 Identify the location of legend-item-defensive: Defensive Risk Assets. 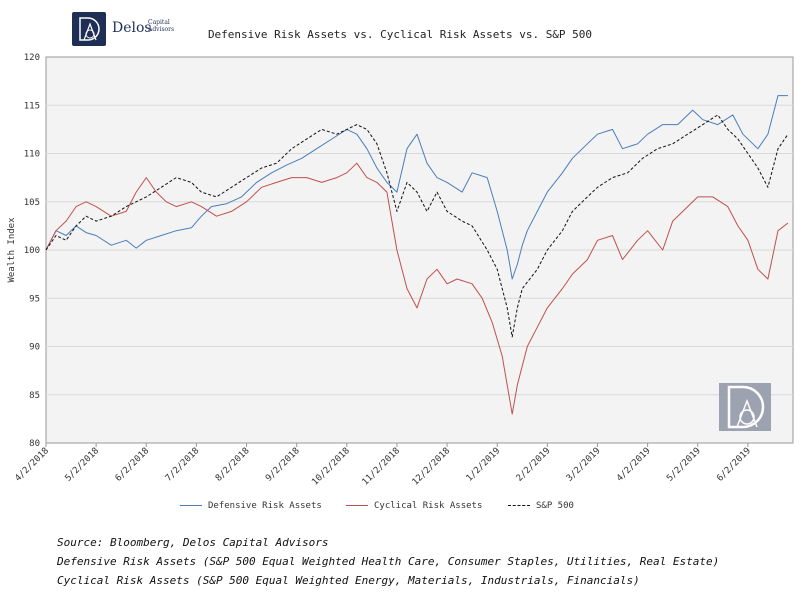
(251, 506).